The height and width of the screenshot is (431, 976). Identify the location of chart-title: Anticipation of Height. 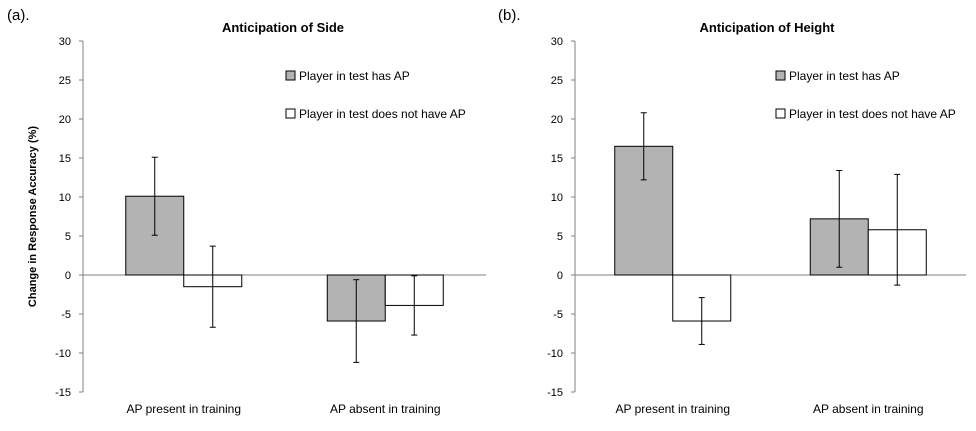
(767, 27).